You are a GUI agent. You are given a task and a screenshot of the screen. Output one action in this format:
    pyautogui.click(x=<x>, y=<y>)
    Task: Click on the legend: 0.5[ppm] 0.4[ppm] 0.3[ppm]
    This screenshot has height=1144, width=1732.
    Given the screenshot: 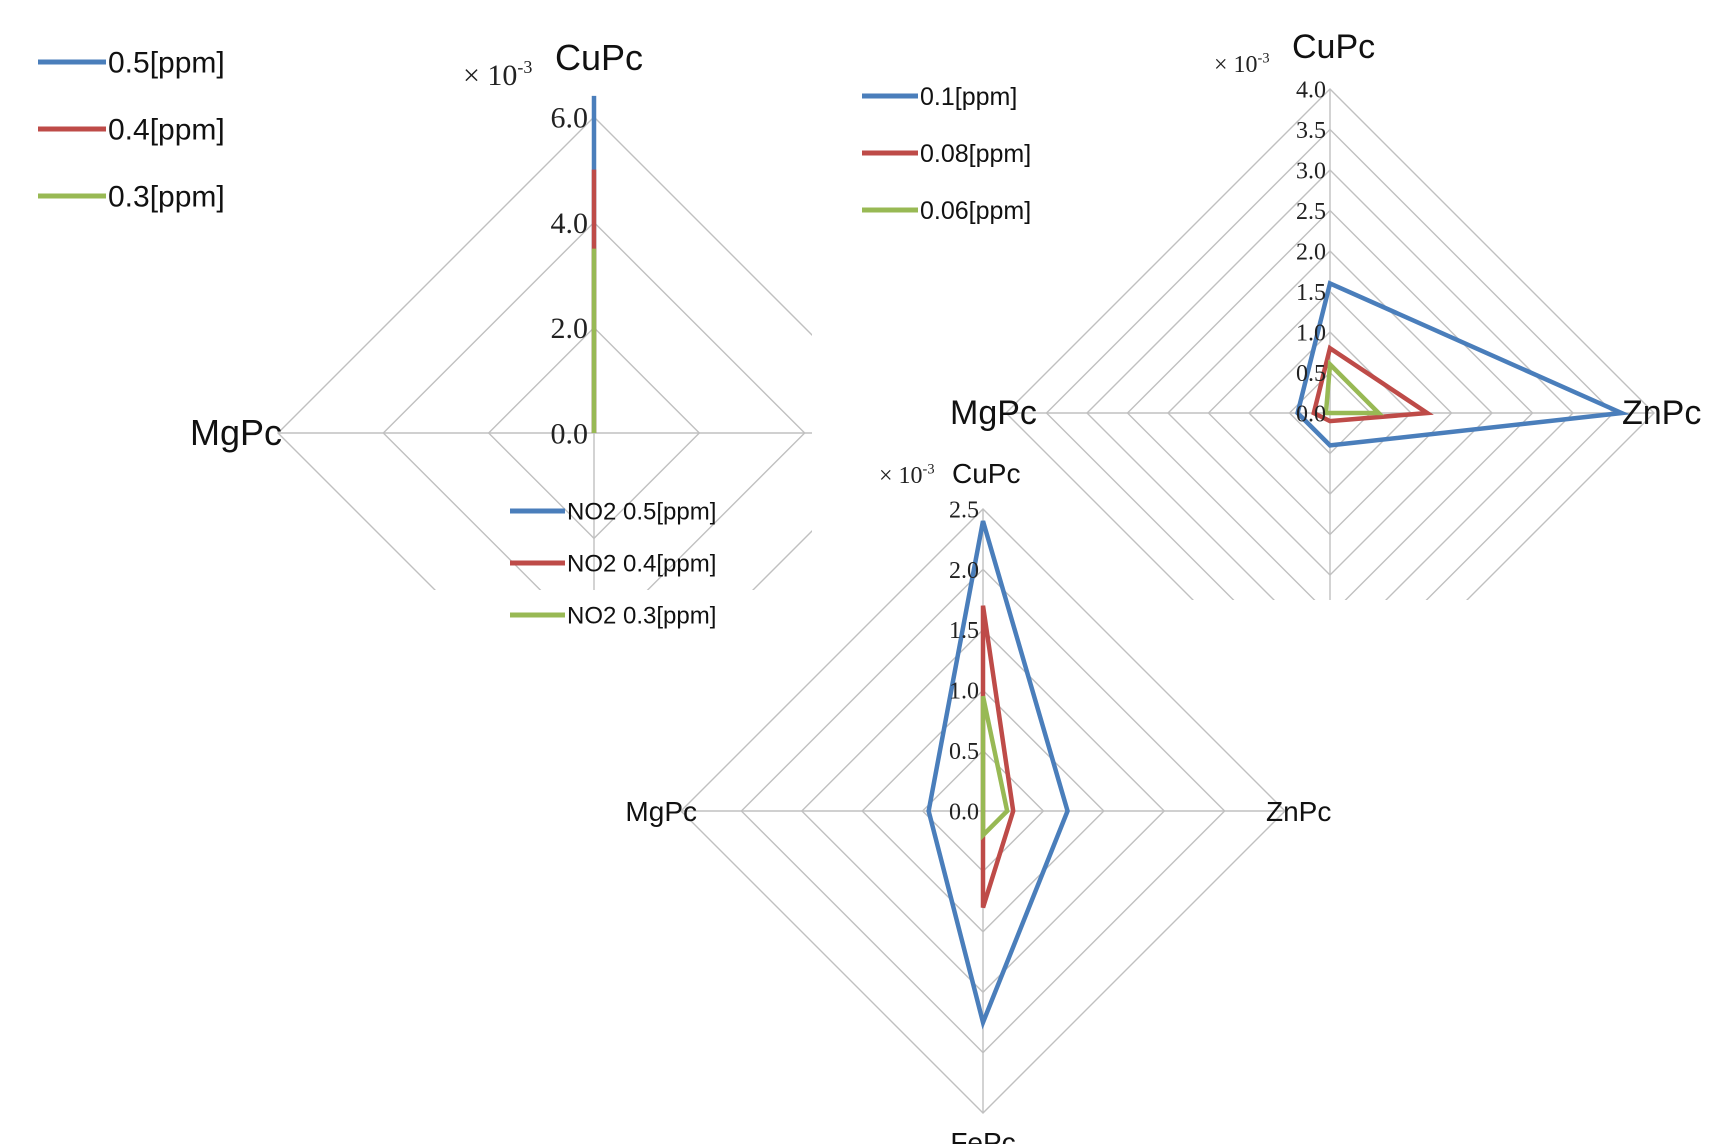 What is the action you would take?
    pyautogui.click(x=131, y=130)
    